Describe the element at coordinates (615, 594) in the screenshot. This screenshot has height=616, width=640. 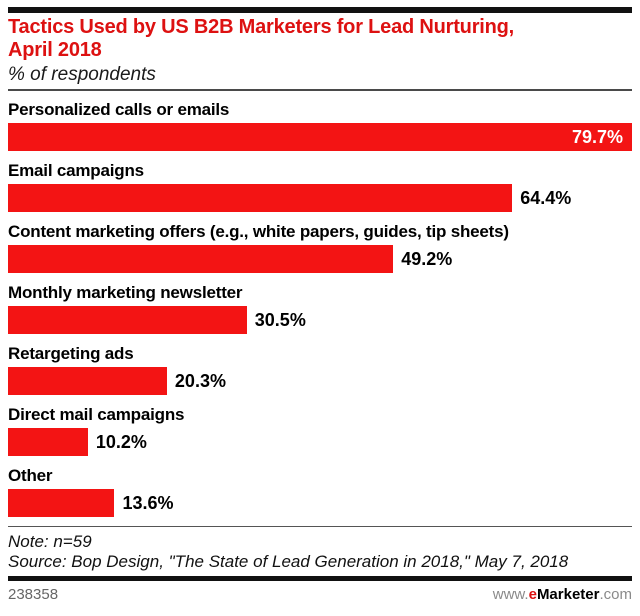
I see `logo-com: .com` at that location.